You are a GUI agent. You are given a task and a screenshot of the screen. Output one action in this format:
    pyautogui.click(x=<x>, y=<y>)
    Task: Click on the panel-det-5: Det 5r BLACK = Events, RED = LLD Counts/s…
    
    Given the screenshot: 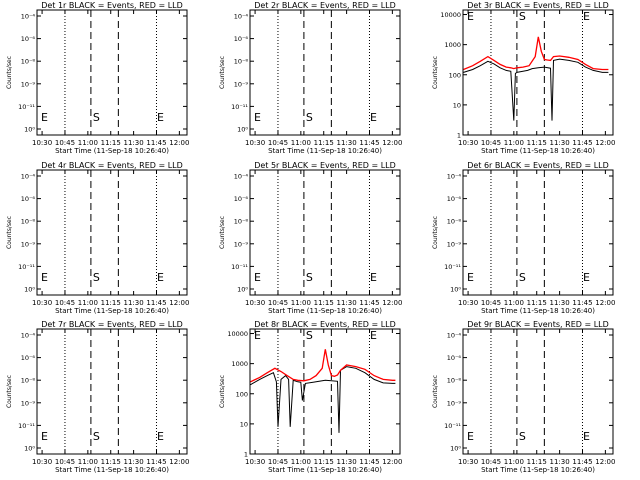 What is the action you would take?
    pyautogui.click(x=310, y=238)
    